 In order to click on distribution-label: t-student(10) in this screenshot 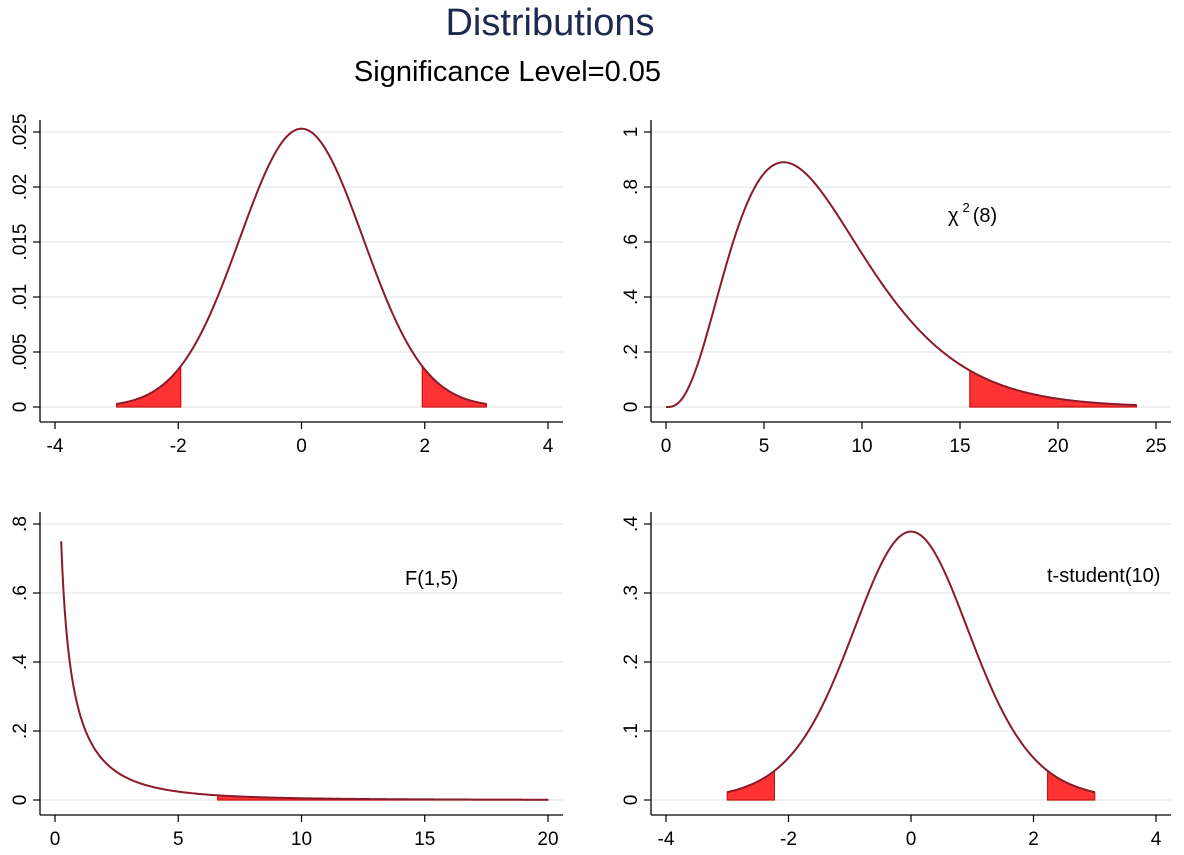, I will do `click(1103, 576)`.